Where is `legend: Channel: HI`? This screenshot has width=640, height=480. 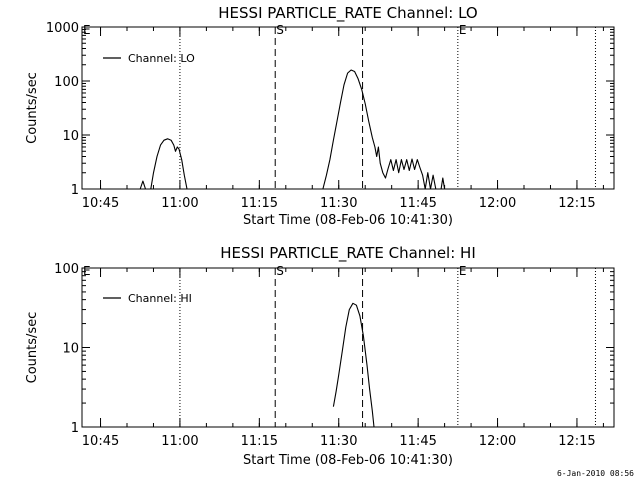 legend: Channel: HI is located at coordinates (147, 298).